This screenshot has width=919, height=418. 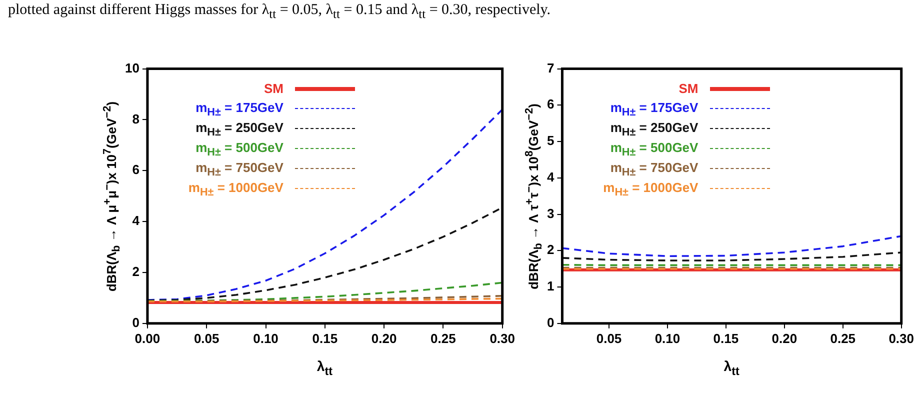 What do you see at coordinates (550, 286) in the screenshot?
I see `y-tick-label: 1` at bounding box center [550, 286].